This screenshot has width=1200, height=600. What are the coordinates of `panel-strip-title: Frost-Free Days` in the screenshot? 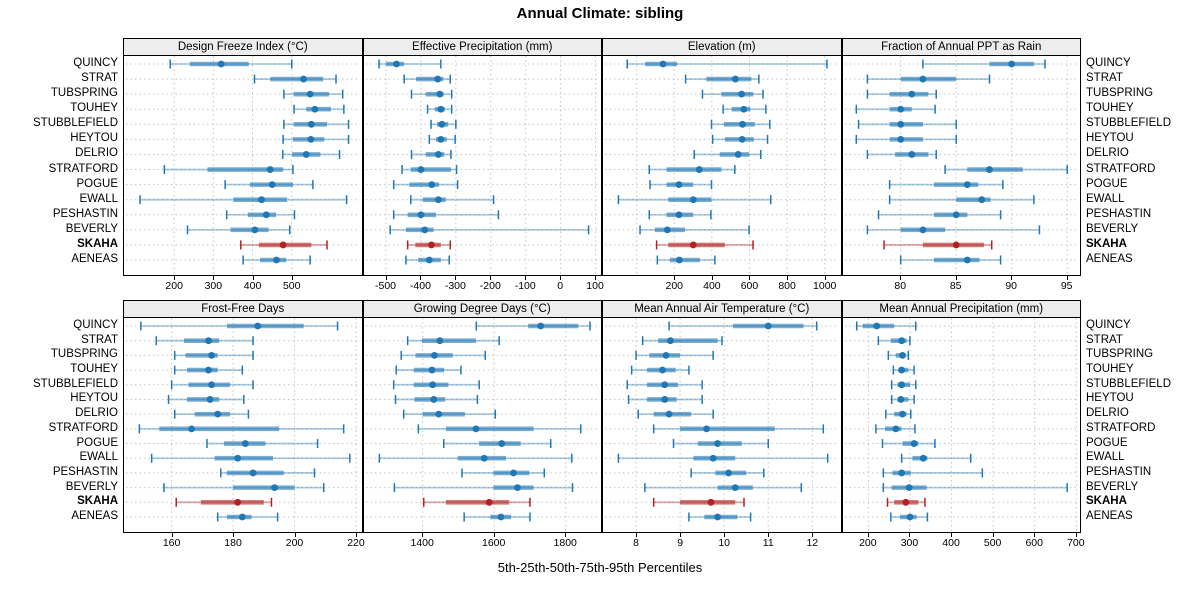 It's located at (243, 309).